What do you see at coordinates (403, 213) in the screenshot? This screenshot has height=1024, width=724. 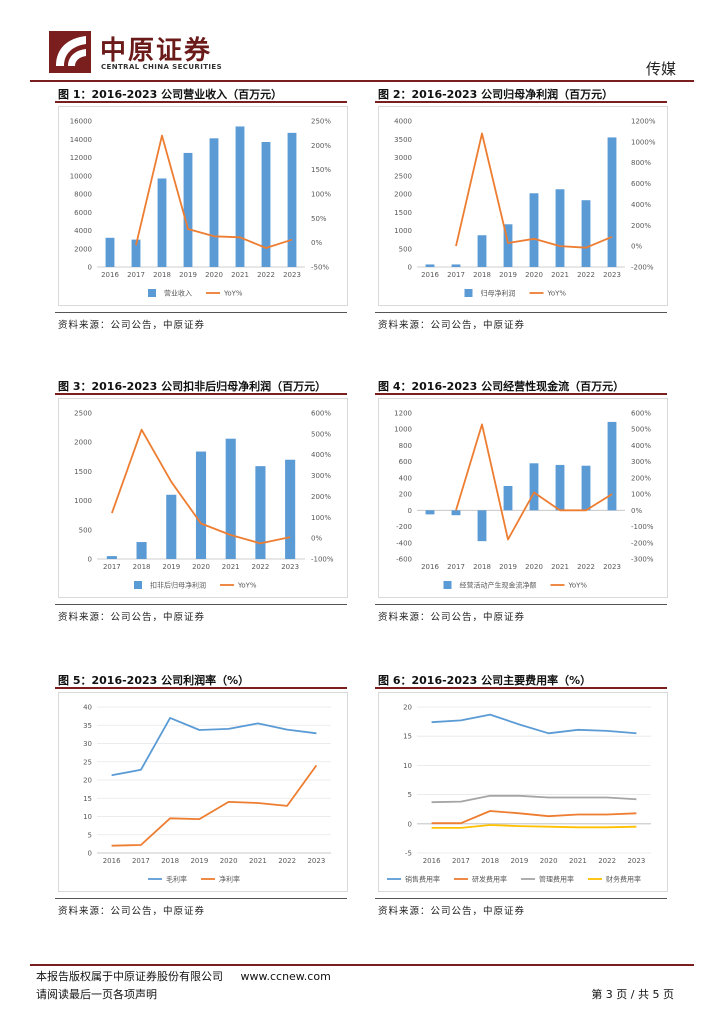 I see `y-tick-label: 1500` at bounding box center [403, 213].